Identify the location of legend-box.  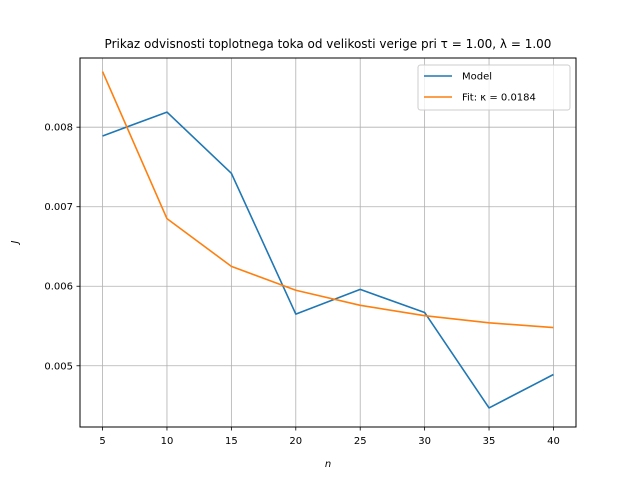
(494, 87).